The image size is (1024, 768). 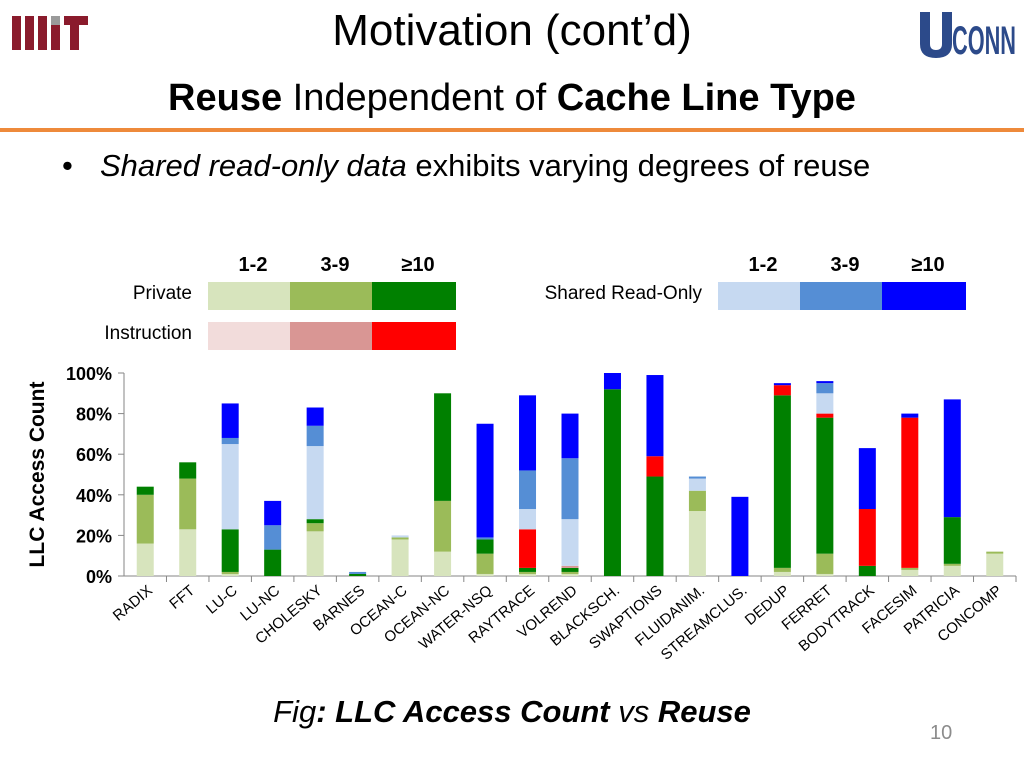 What do you see at coordinates (225, 98) in the screenshot?
I see `subtitle-bold-reuse: Reuse` at bounding box center [225, 98].